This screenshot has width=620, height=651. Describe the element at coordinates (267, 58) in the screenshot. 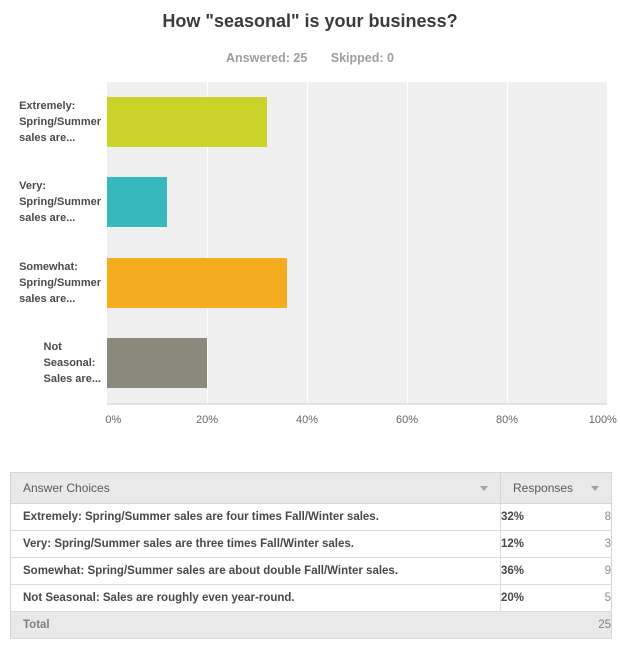

I see `answered-count: Answered: 25` at that location.